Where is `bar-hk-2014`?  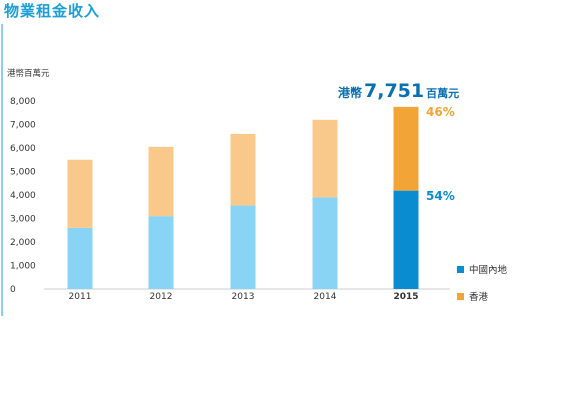
bar-hk-2014 is located at coordinates (325, 158).